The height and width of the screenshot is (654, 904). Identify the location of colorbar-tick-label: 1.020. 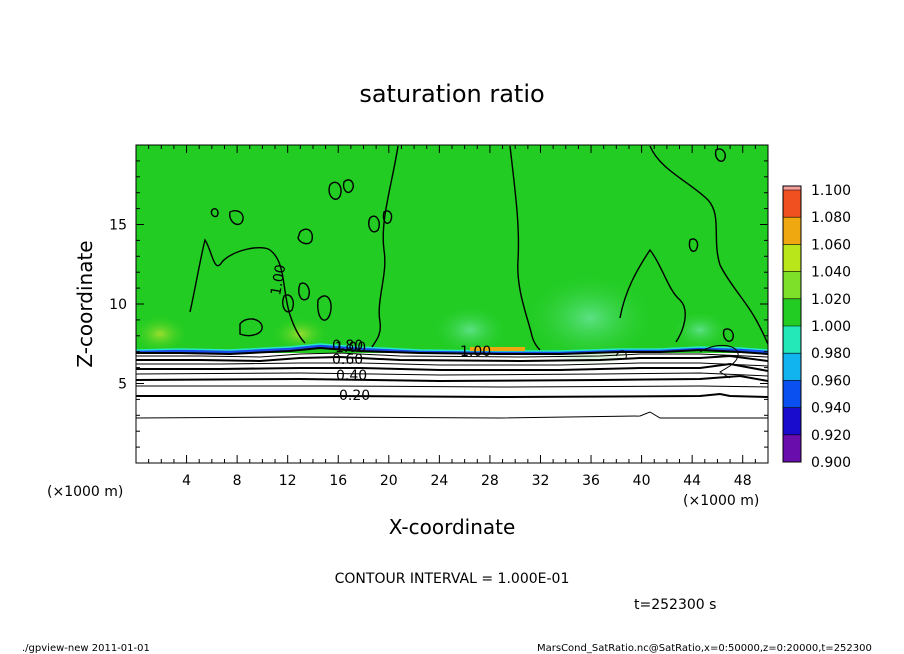
(831, 300).